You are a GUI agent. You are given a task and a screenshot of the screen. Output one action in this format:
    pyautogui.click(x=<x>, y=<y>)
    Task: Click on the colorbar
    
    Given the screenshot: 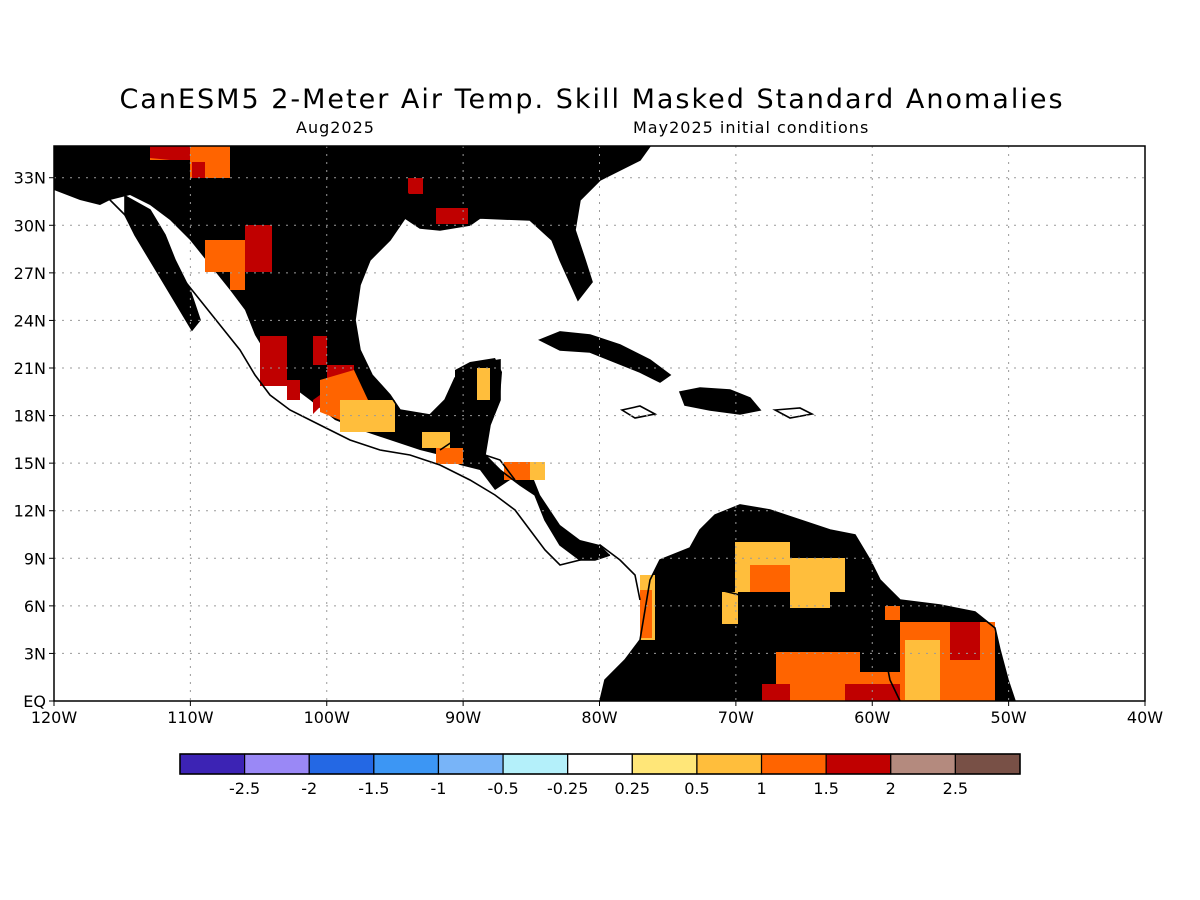 What is the action you would take?
    pyautogui.click(x=600, y=764)
    